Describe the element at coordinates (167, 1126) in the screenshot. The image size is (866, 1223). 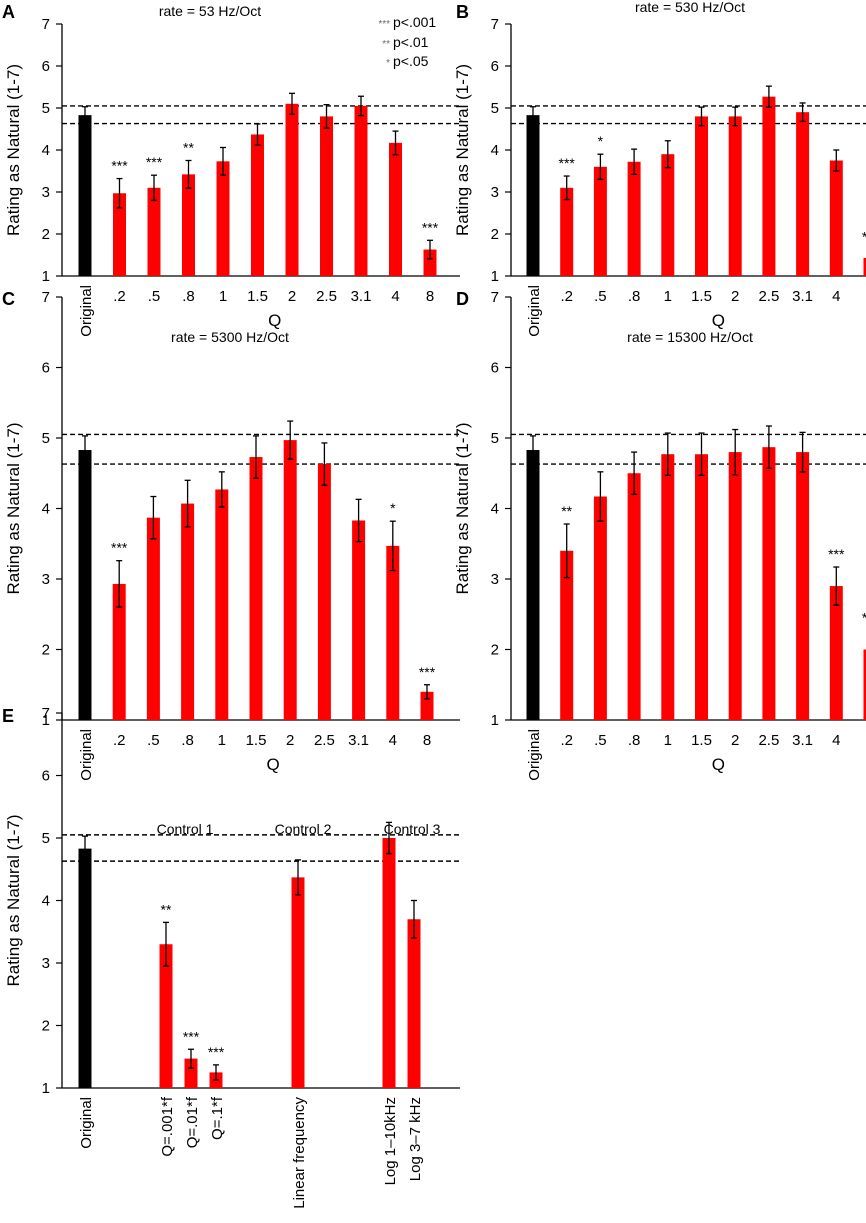
I see `x-tick-label: Q=.001*f` at that location.